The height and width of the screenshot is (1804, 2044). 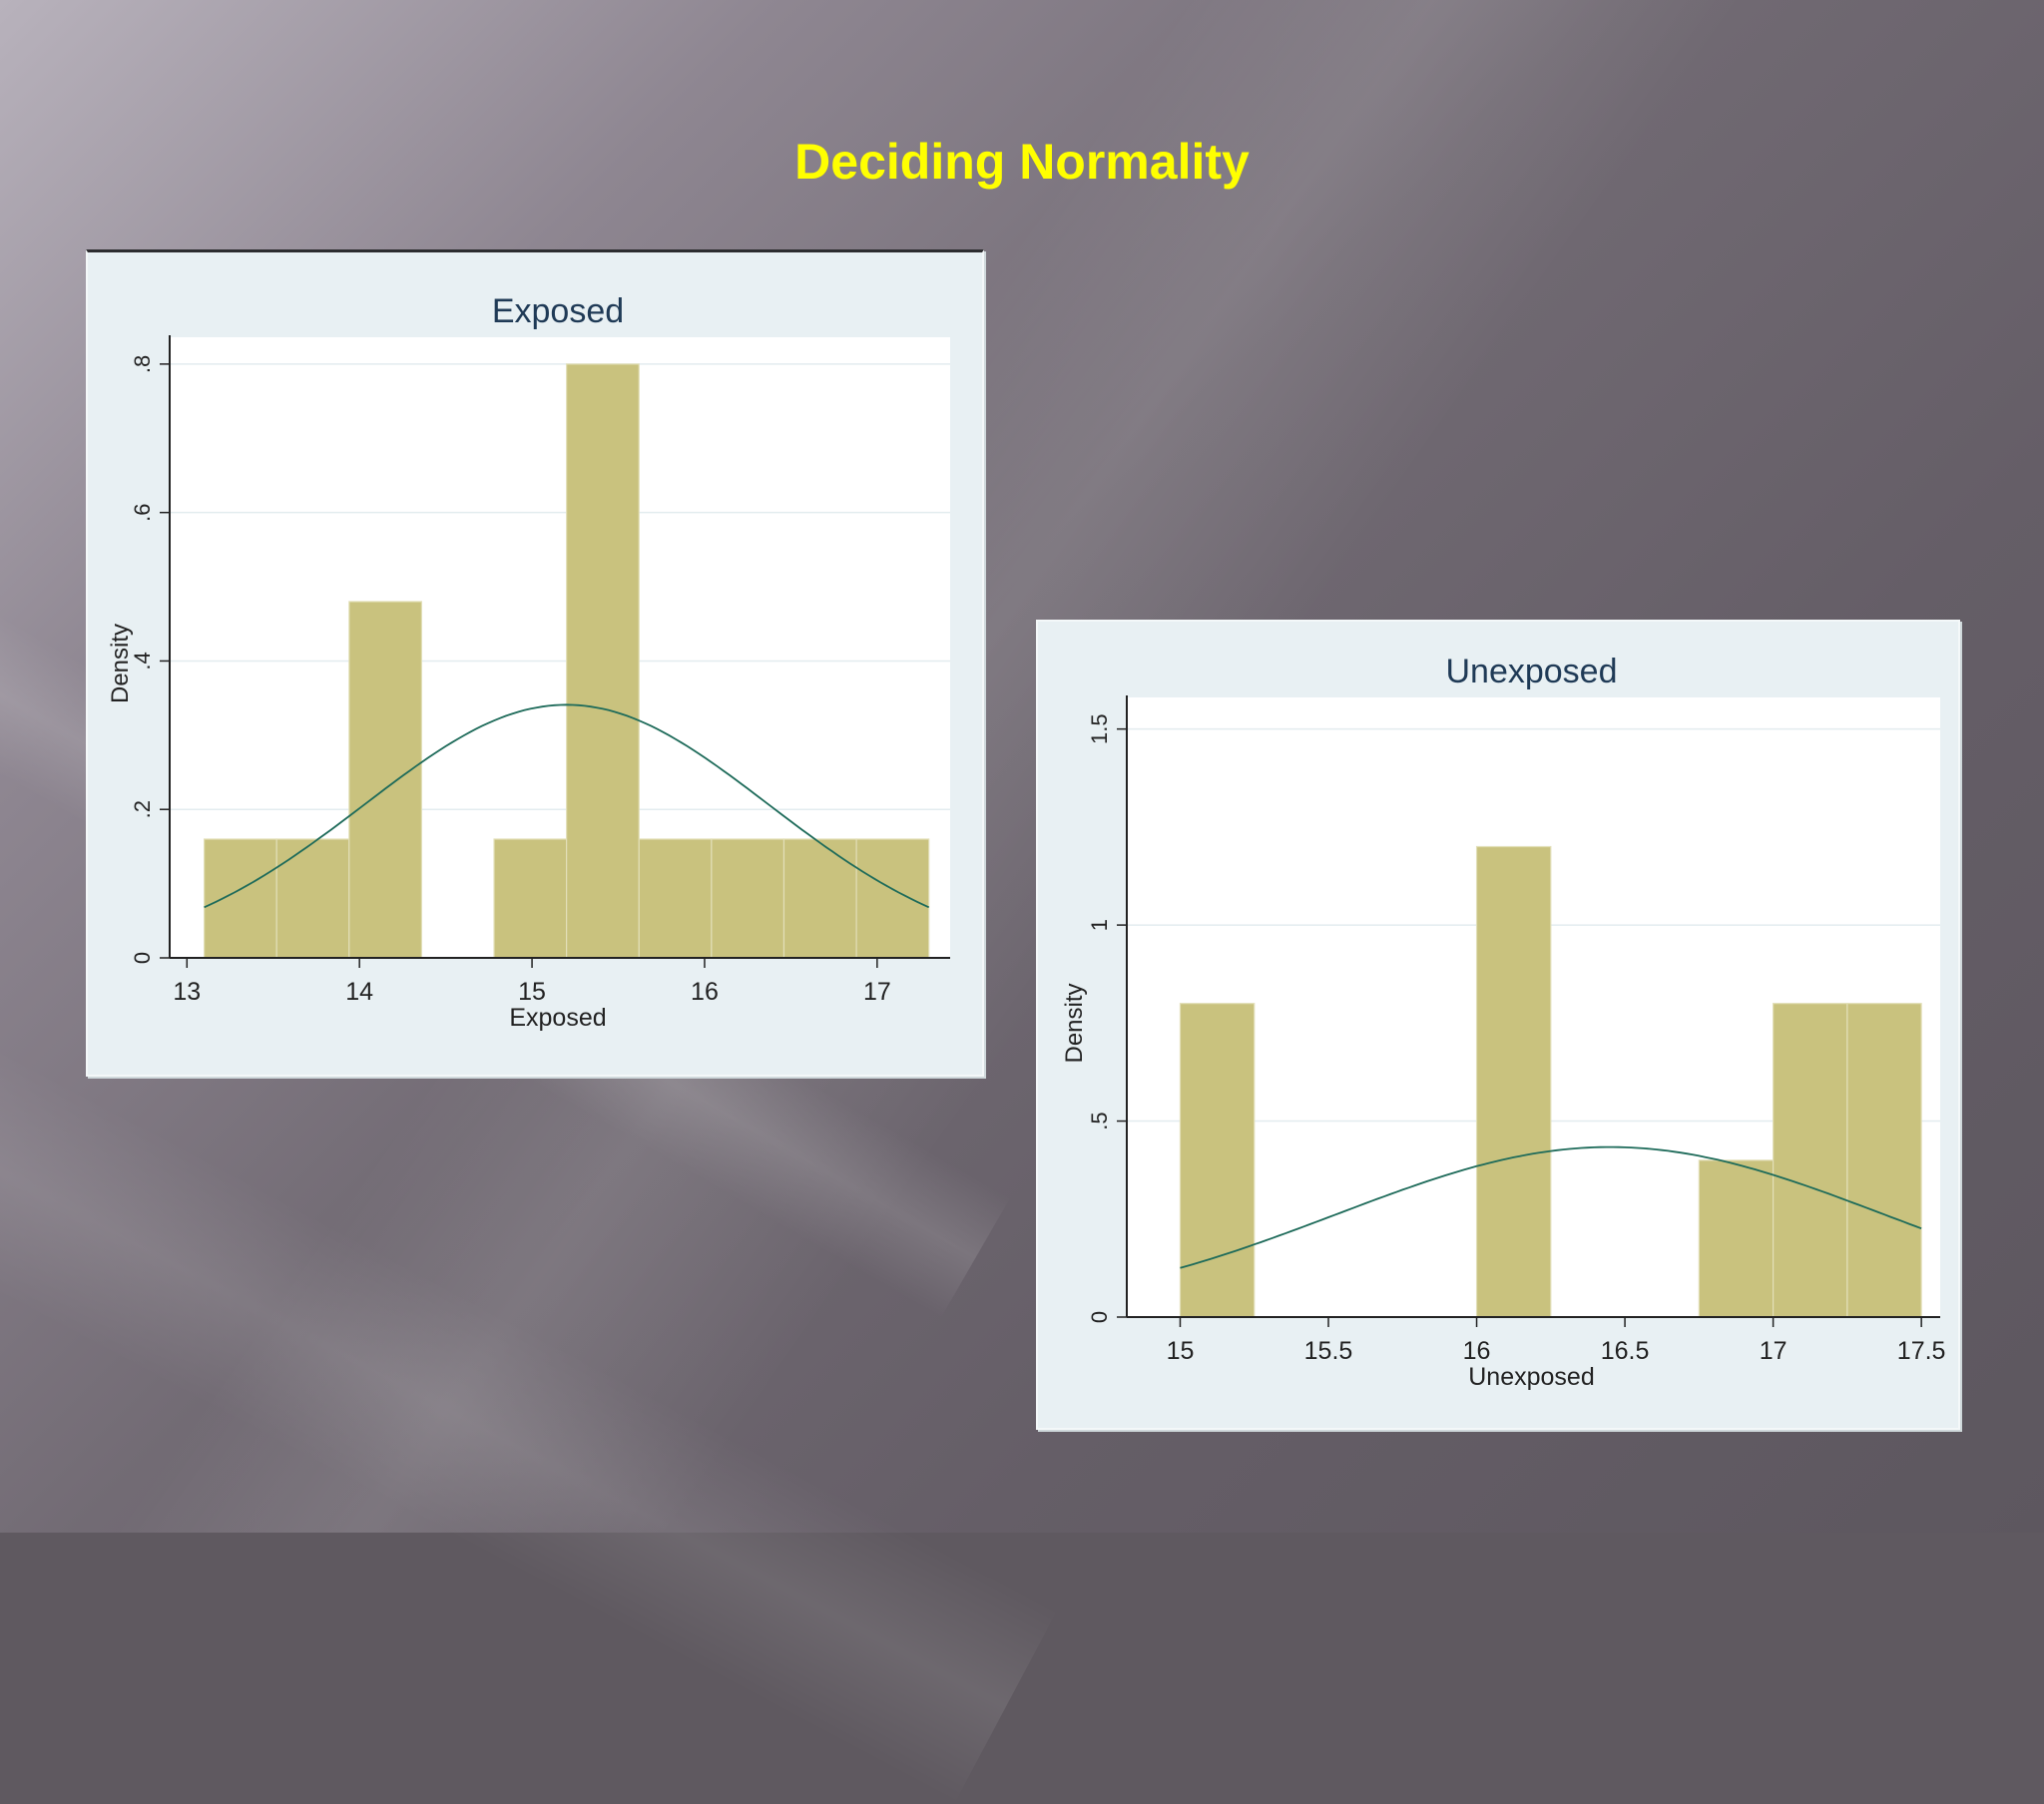 I want to click on x-tick-label: 13, so click(x=187, y=992).